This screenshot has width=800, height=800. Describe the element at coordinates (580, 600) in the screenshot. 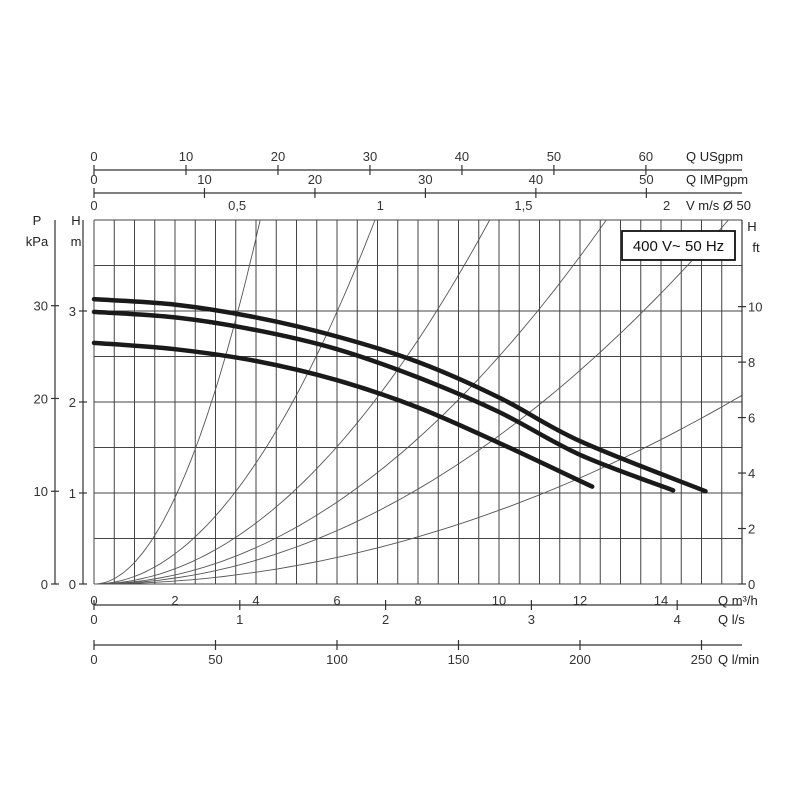

I see `bottom-tick-label: 12` at that location.